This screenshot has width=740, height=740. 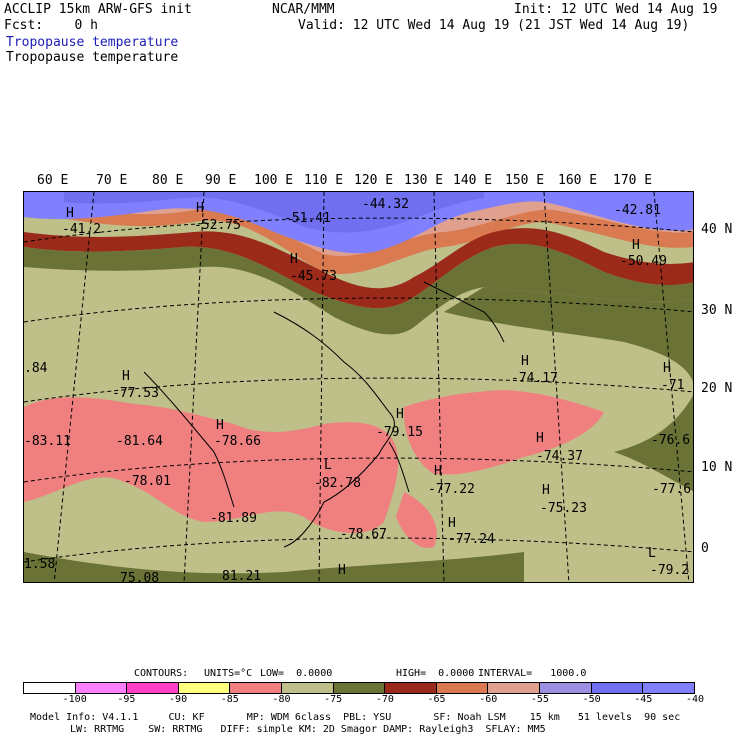 What do you see at coordinates (473, 180) in the screenshot?
I see `lon-label: 140 E` at bounding box center [473, 180].